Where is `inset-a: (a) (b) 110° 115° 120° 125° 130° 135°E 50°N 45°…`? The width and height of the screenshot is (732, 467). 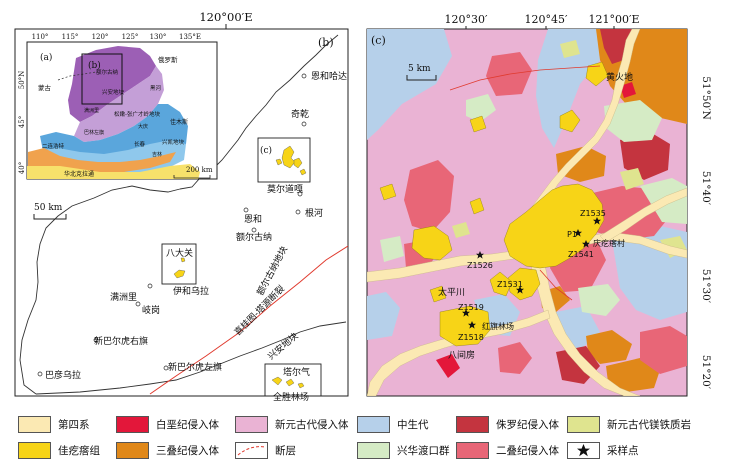
inset-a: (a) (b) 110° 115° 120° 125° 130° 135°E 50°N 45°… is located at coordinates (118, 106).